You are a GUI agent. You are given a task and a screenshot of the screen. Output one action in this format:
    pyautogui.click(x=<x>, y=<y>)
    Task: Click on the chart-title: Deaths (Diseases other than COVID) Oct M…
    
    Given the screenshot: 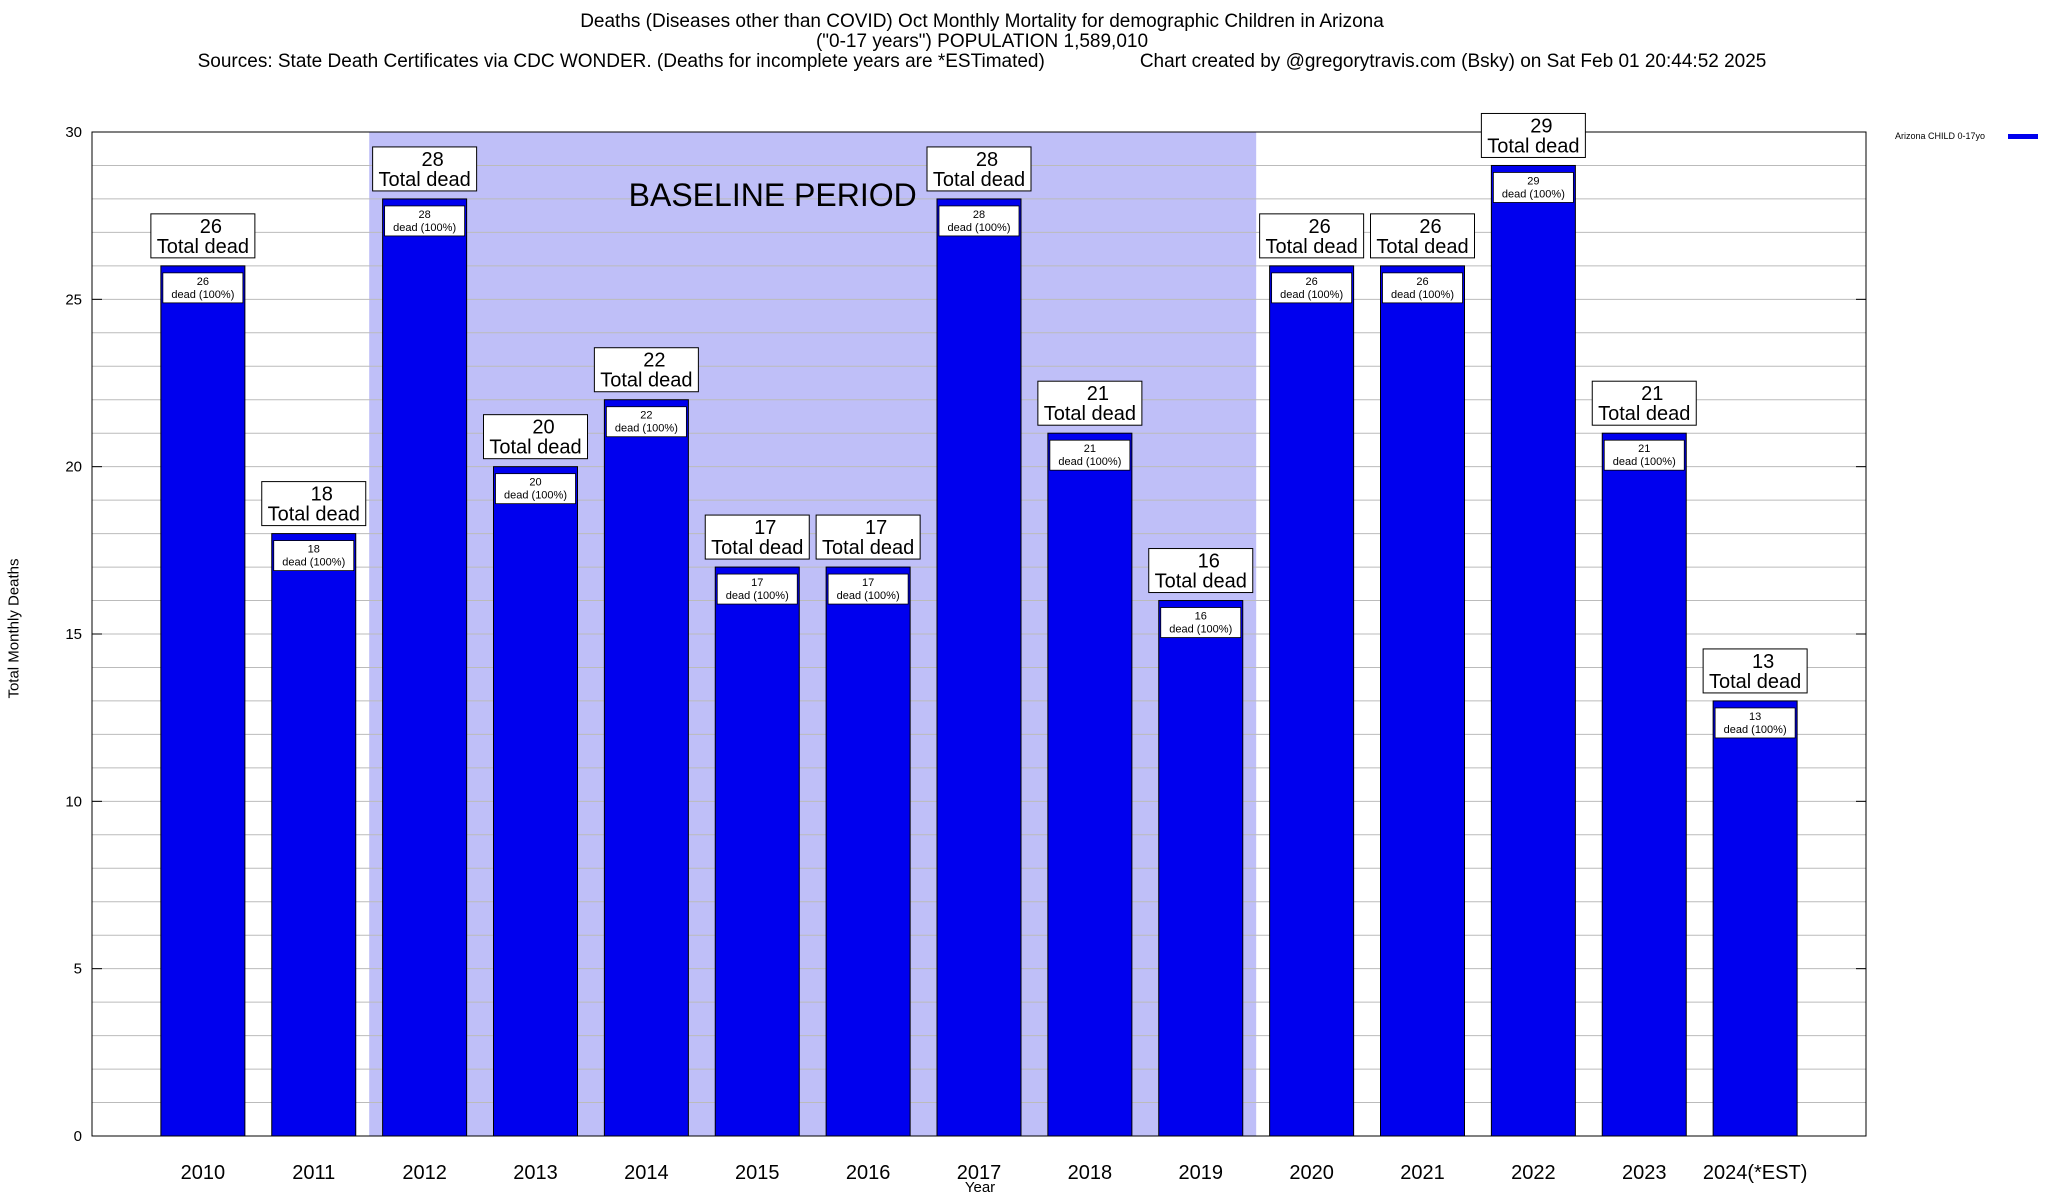 What is the action you would take?
    pyautogui.click(x=982, y=42)
    